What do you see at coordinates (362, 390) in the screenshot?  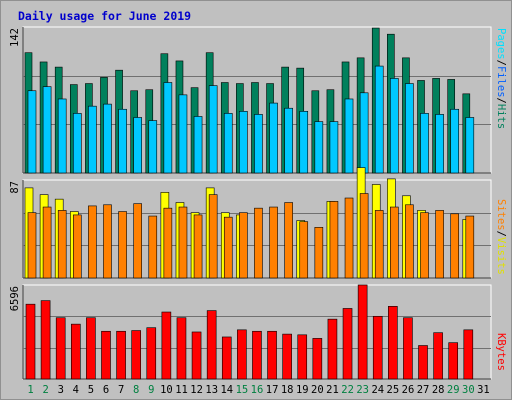 I see `day-label-23: 23` at bounding box center [362, 390].